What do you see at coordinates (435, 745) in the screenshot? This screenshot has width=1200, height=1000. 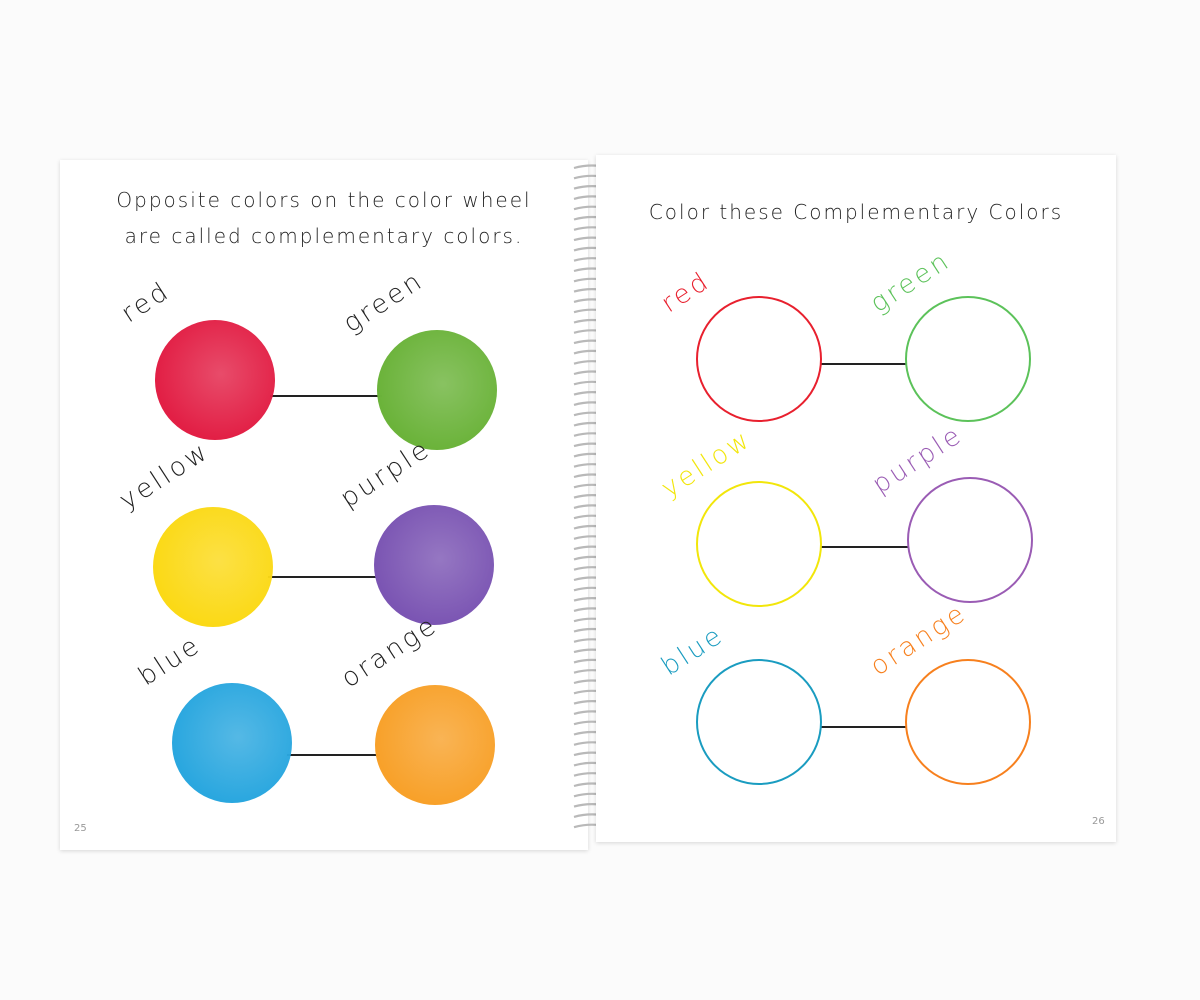 I see `orange-paint-blob` at bounding box center [435, 745].